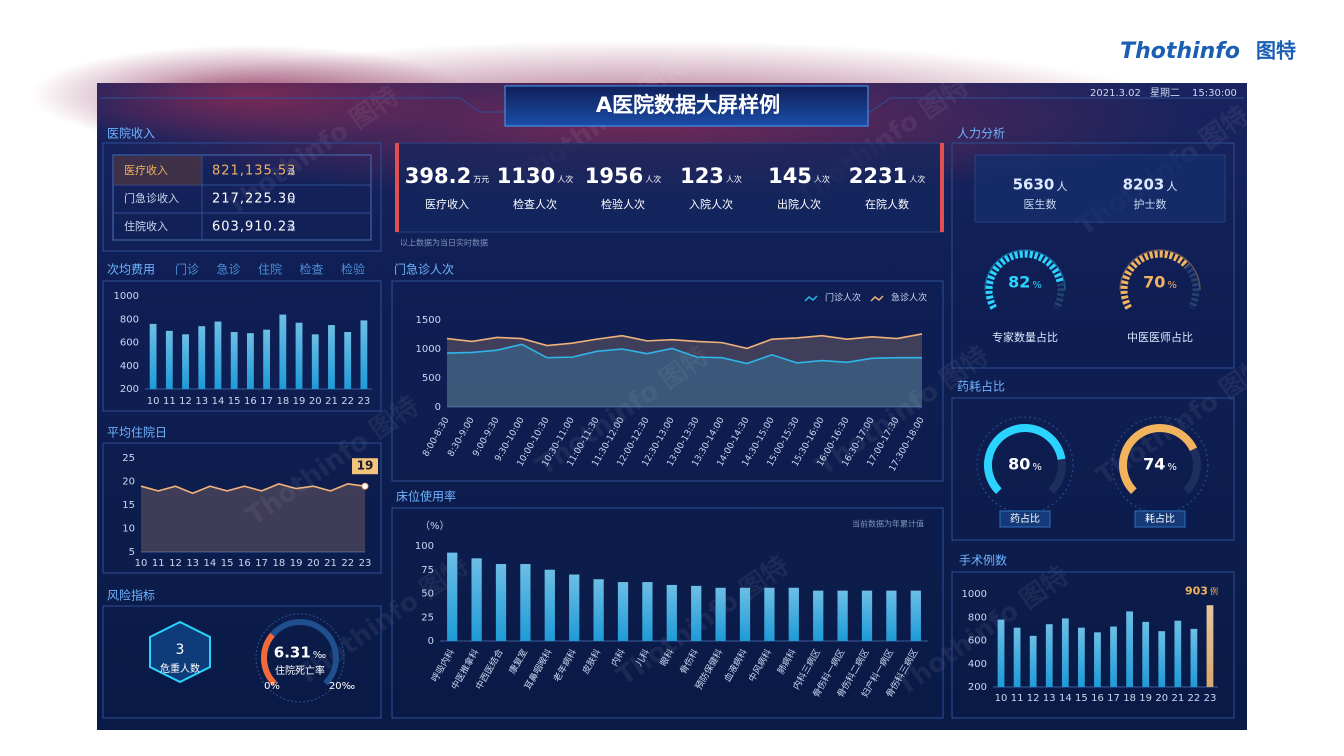  What do you see at coordinates (311, 269) in the screenshot?
I see `tab: 检查` at bounding box center [311, 269].